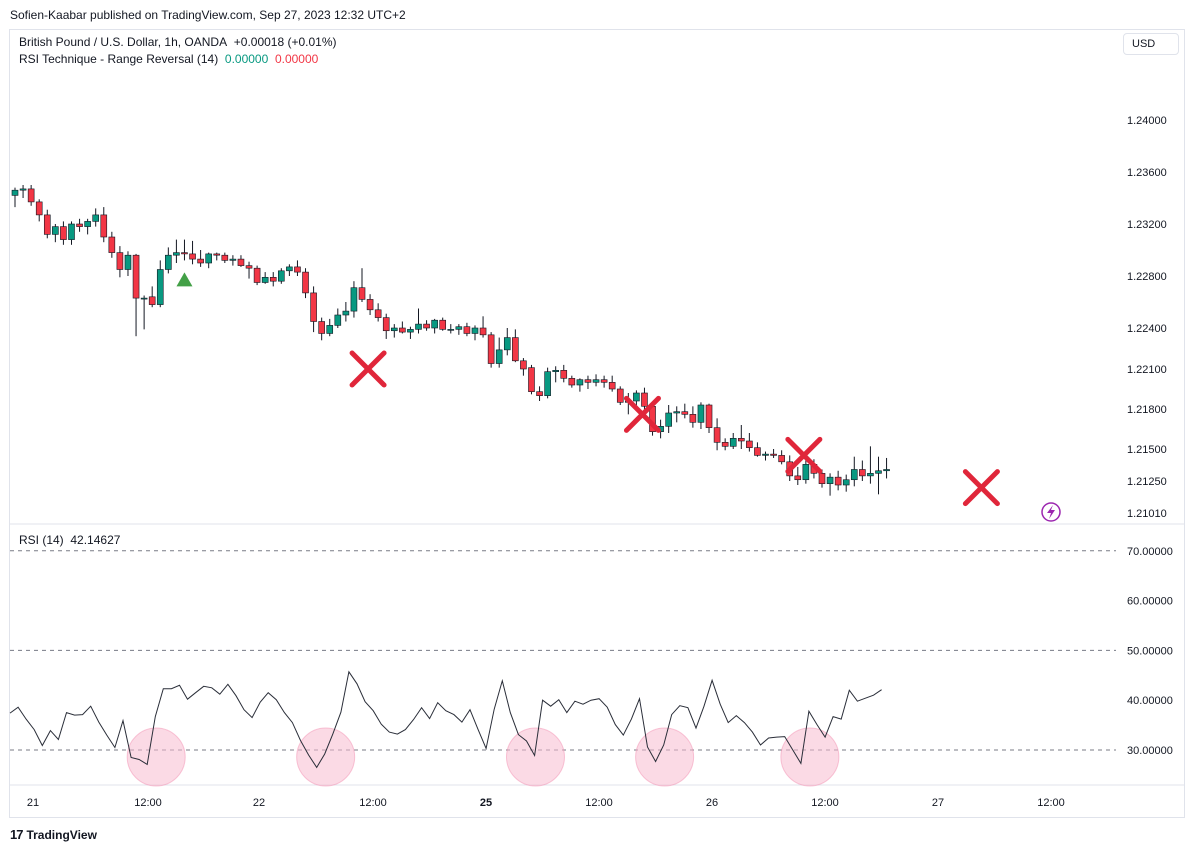 The width and height of the screenshot is (1195, 853). Describe the element at coordinates (938, 803) in the screenshot. I see `time-axis-label: 27` at that location.